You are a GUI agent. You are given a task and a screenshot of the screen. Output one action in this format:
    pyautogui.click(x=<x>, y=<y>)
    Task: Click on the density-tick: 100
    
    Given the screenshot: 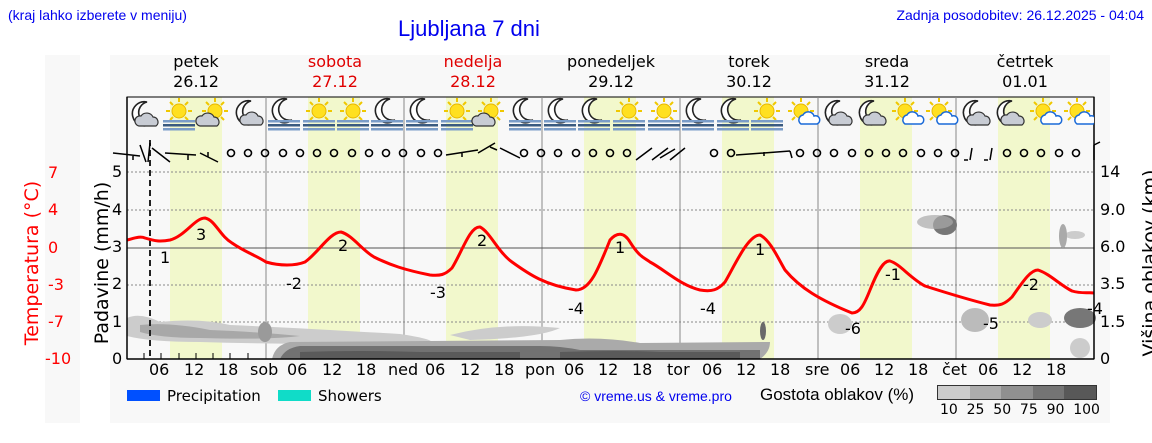 What is the action you would take?
    pyautogui.click(x=1086, y=410)
    